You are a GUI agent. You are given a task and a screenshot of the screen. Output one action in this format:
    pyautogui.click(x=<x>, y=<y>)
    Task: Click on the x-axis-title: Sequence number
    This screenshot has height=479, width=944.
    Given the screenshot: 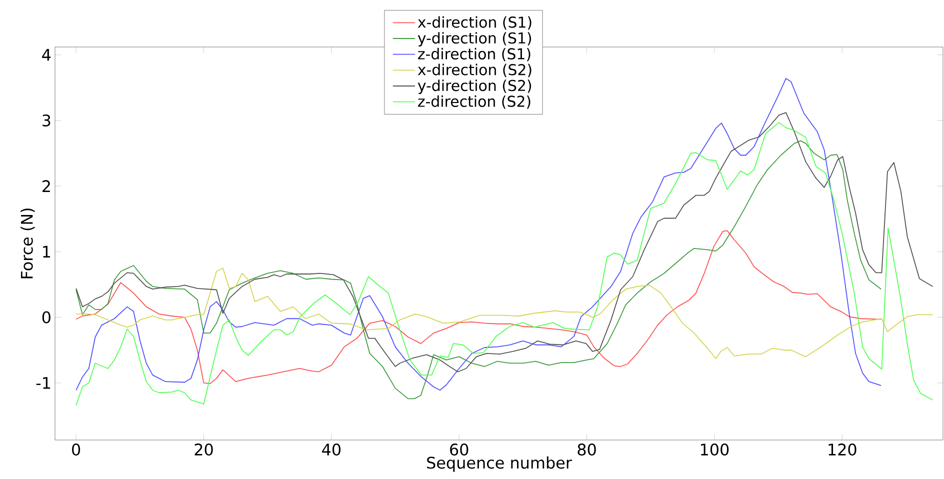 What is the action you would take?
    pyautogui.click(x=499, y=464)
    